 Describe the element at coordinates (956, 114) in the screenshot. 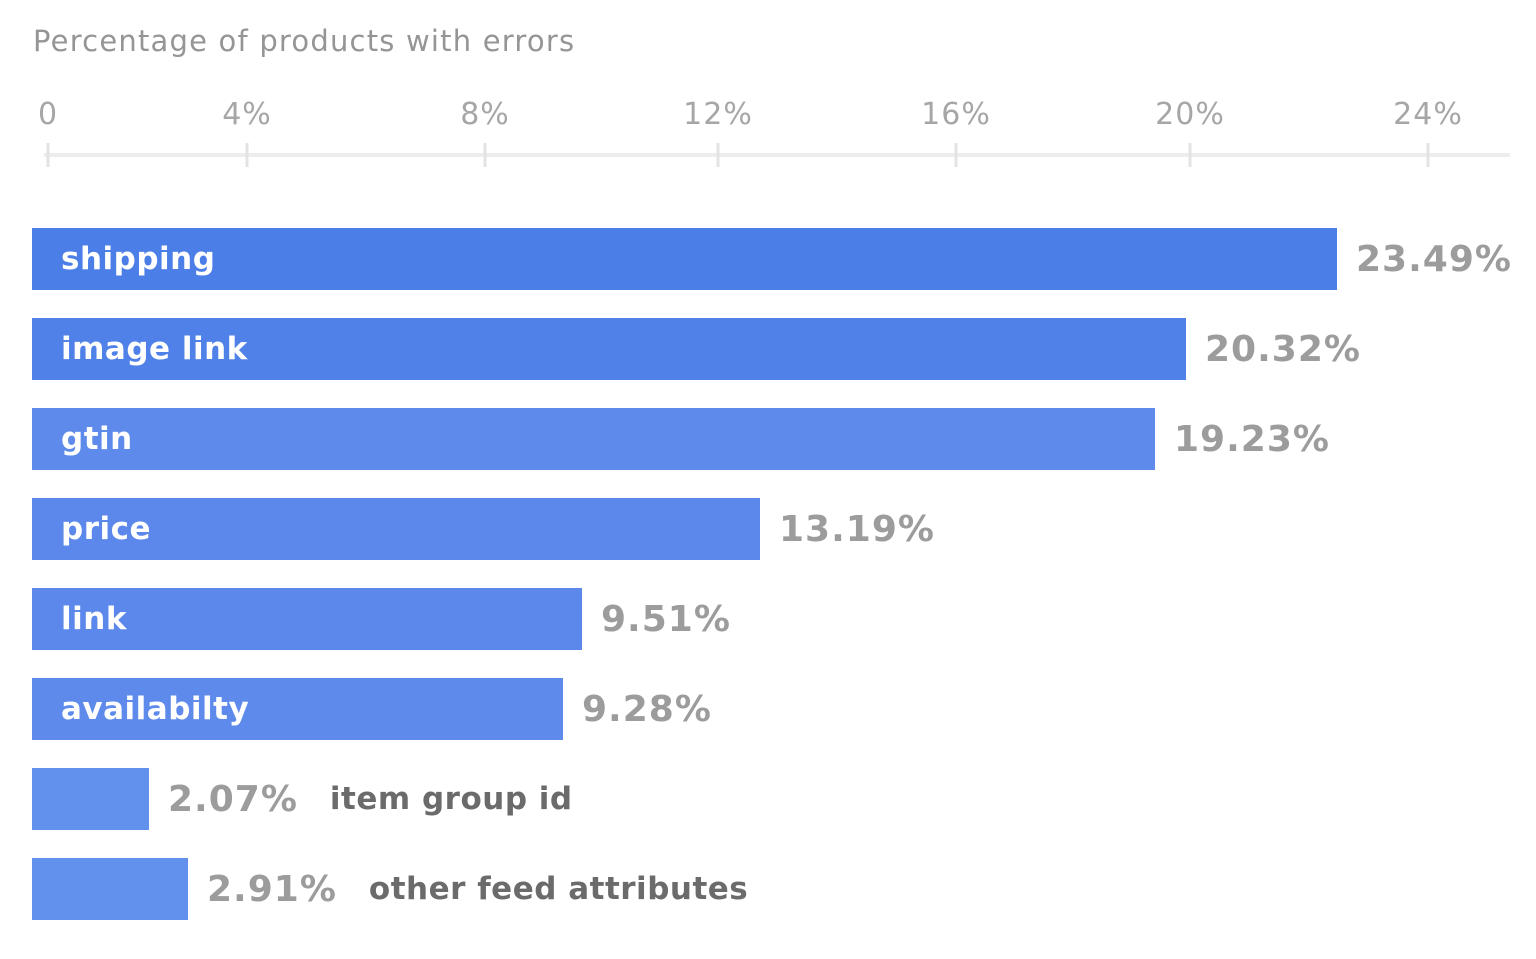

I see `x-axis-tick-label: 16%` at that location.